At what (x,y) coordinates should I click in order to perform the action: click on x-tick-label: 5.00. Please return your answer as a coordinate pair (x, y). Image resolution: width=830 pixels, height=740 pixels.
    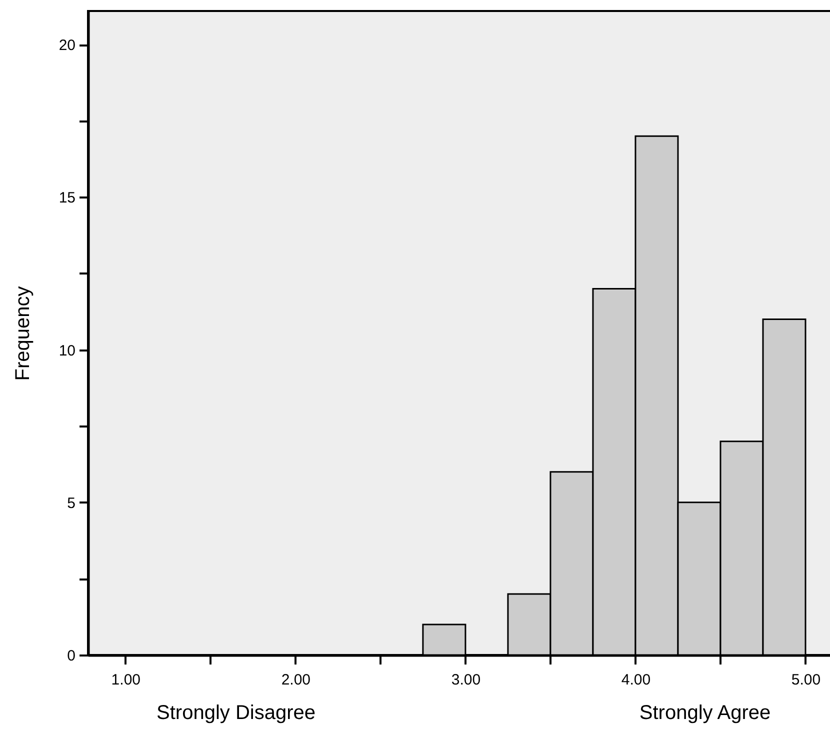
    Looking at the image, I should click on (806, 680).